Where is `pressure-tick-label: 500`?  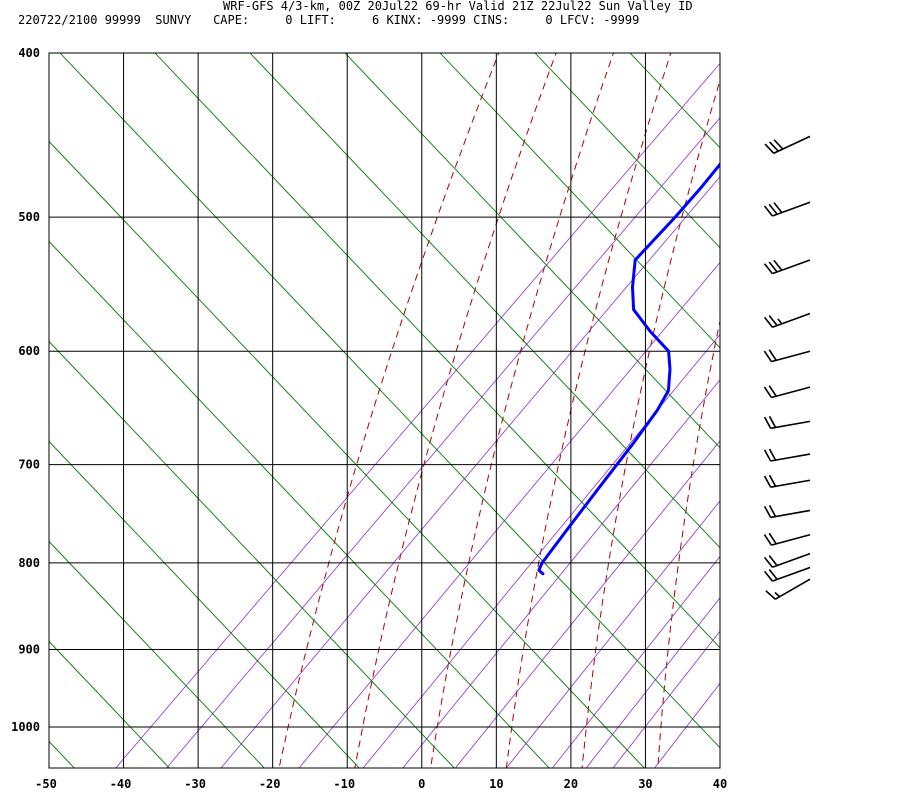 pressure-tick-label: 500 is located at coordinates (29, 217).